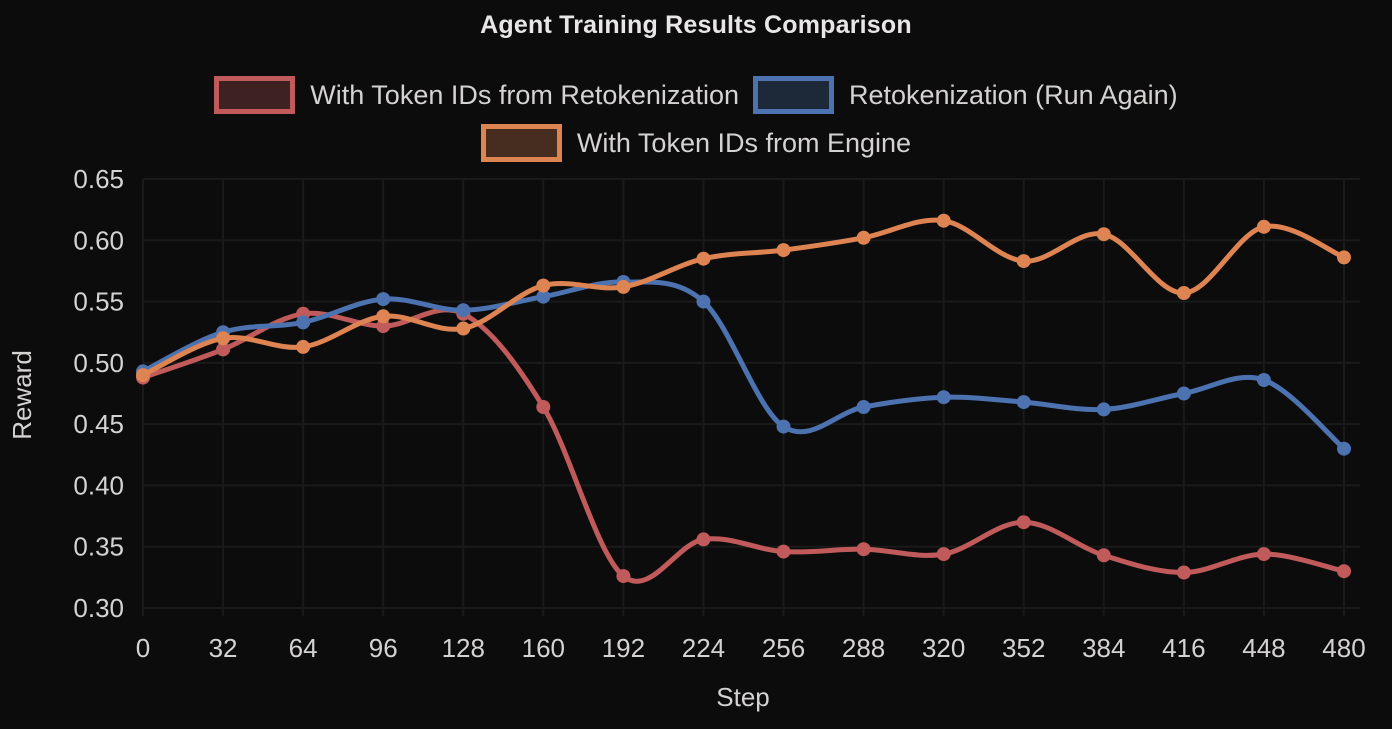  What do you see at coordinates (98, 608) in the screenshot?
I see `y-tick-label: 0.30` at bounding box center [98, 608].